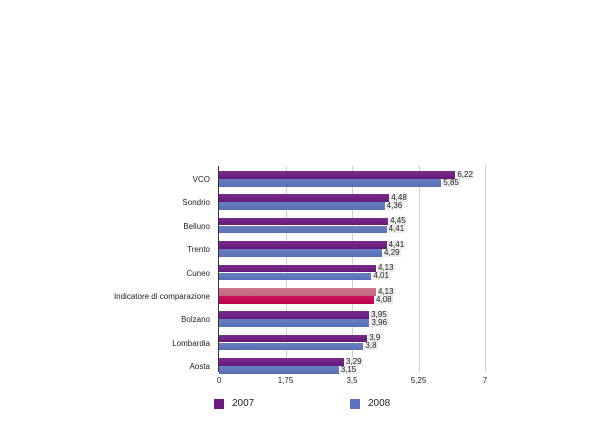 The width and height of the screenshot is (600, 424). Describe the element at coordinates (352, 380) in the screenshot. I see `x-tick-label: 3,5` at that location.